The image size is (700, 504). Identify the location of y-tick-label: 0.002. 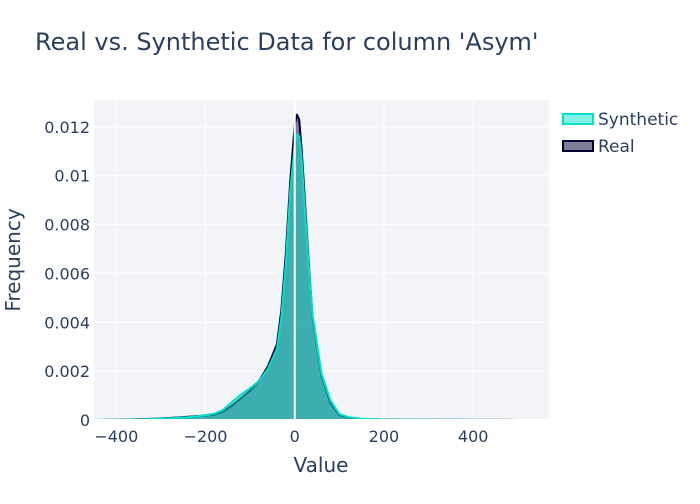
(67, 371).